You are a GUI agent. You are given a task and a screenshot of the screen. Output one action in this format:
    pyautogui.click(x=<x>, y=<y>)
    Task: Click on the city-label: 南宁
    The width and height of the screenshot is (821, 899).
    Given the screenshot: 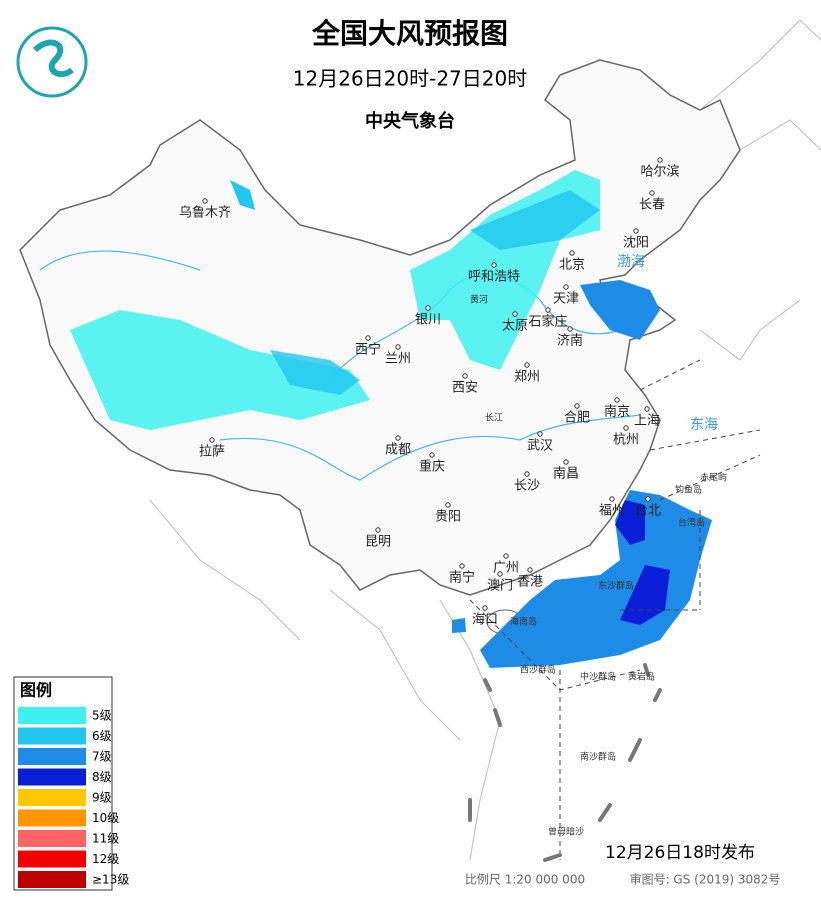 What is the action you would take?
    pyautogui.click(x=462, y=578)
    